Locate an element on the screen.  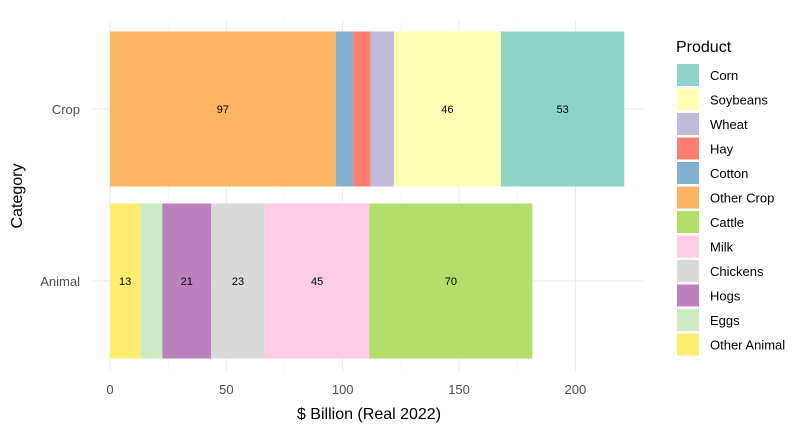
legend-swatch-wheat is located at coordinates (688, 124).